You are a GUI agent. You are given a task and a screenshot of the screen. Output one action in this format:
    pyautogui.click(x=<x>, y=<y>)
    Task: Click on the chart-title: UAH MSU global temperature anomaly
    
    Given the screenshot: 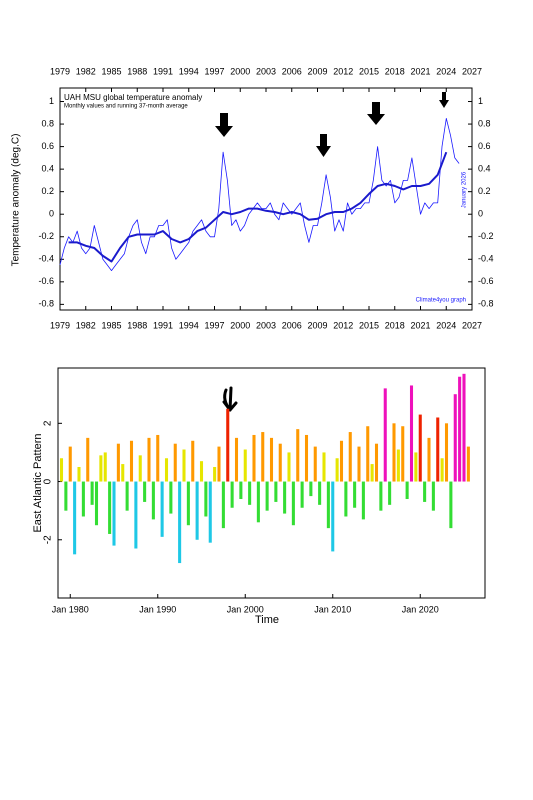 What is the action you would take?
    pyautogui.click(x=133, y=97)
    